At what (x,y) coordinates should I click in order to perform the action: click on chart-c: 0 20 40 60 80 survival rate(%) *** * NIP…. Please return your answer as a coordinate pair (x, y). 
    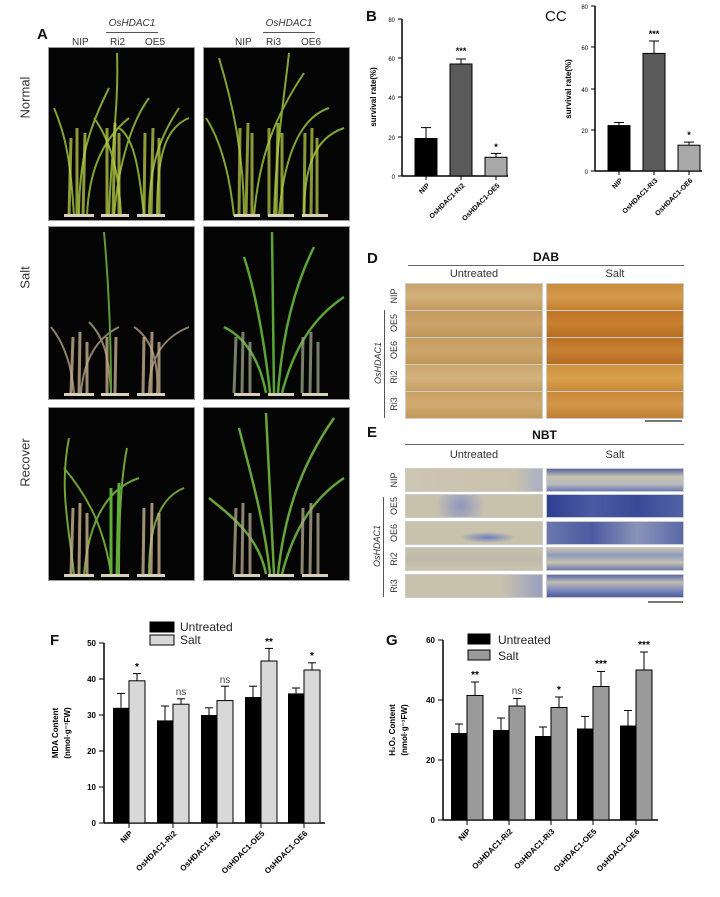
    Looking at the image, I should click on (633, 111).